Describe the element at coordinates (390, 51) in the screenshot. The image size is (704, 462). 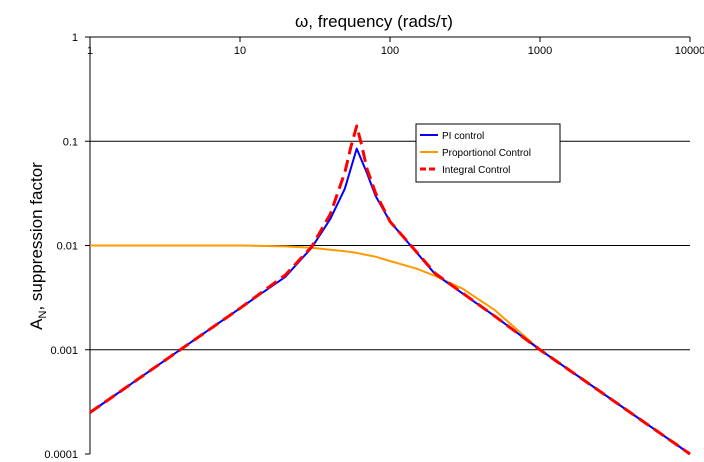
I see `x-tick-label: 100` at that location.